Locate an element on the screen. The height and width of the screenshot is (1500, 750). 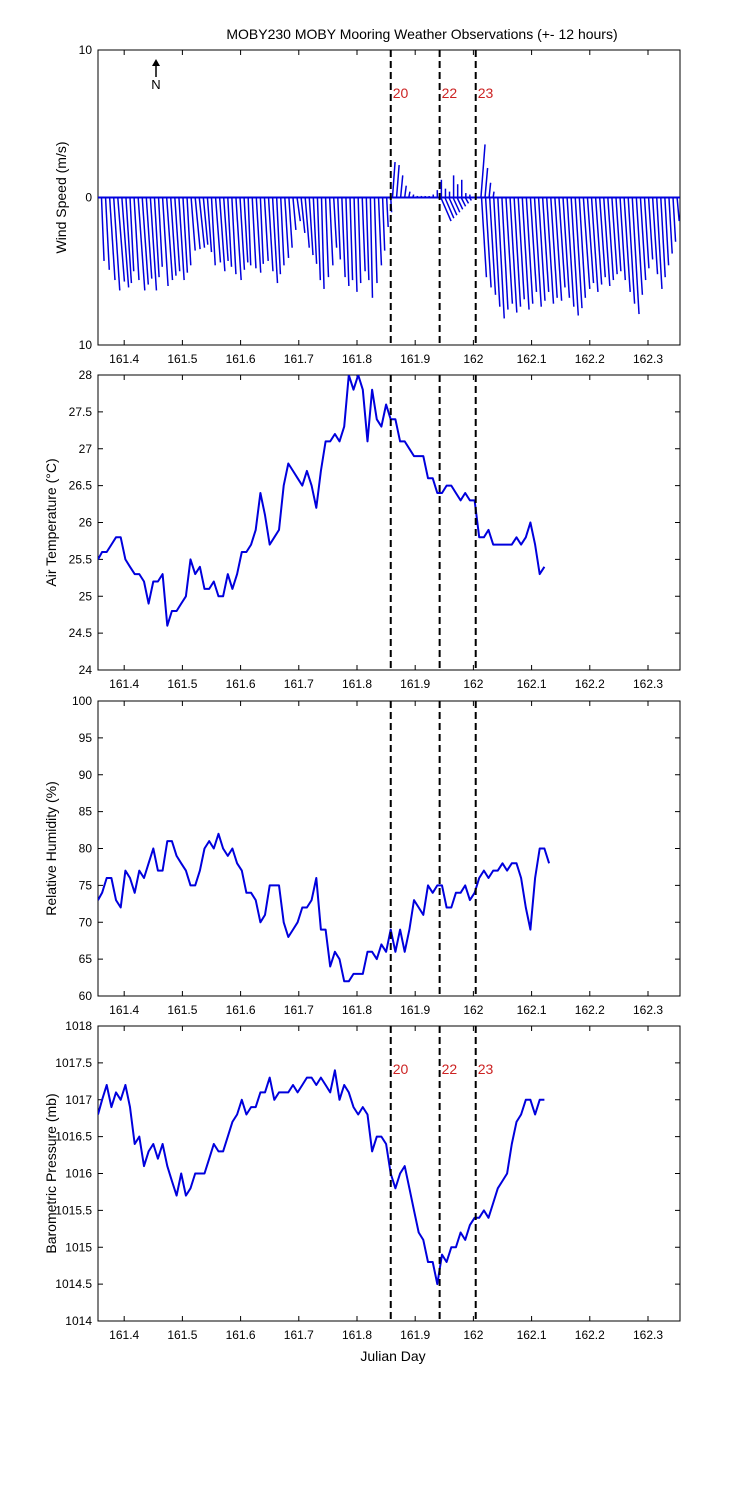
north-label: N is located at coordinates (155, 84).